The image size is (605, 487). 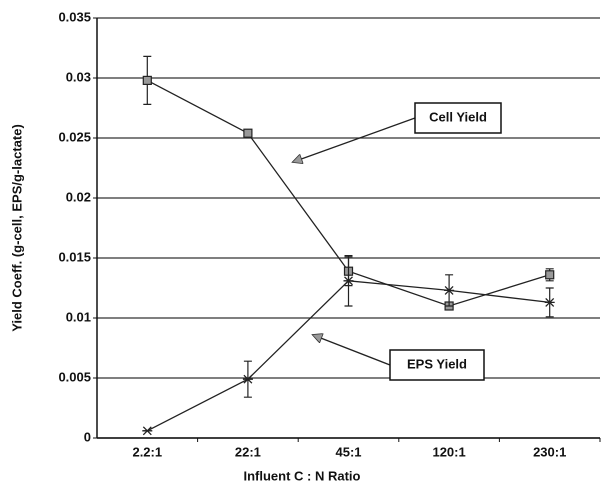 What do you see at coordinates (16, 228) in the screenshot?
I see `y-axis-label: Yield Coeff. (g-cell, EPS/g-lactate)` at bounding box center [16, 228].